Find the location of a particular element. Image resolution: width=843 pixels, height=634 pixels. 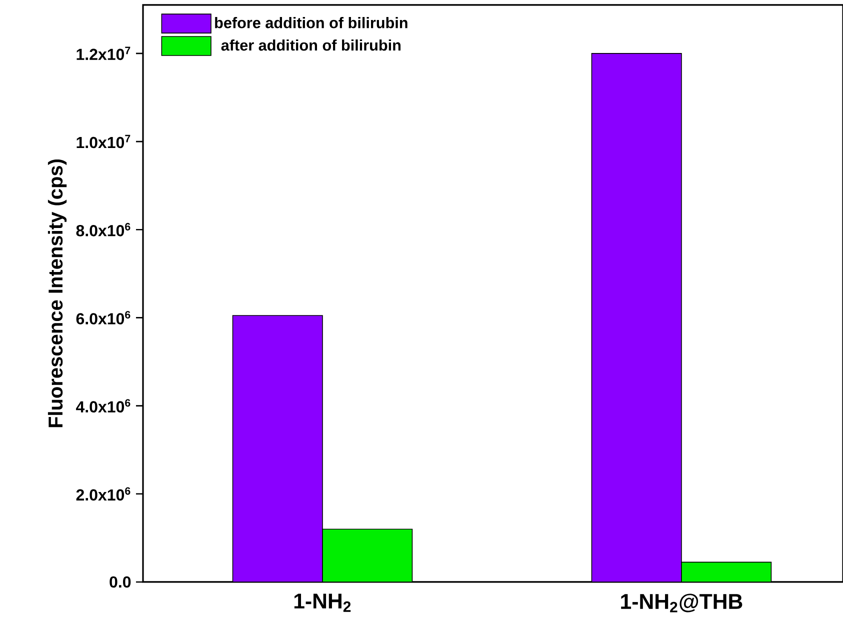

legend-label: after addition of bilirubin is located at coordinates (310, 45).